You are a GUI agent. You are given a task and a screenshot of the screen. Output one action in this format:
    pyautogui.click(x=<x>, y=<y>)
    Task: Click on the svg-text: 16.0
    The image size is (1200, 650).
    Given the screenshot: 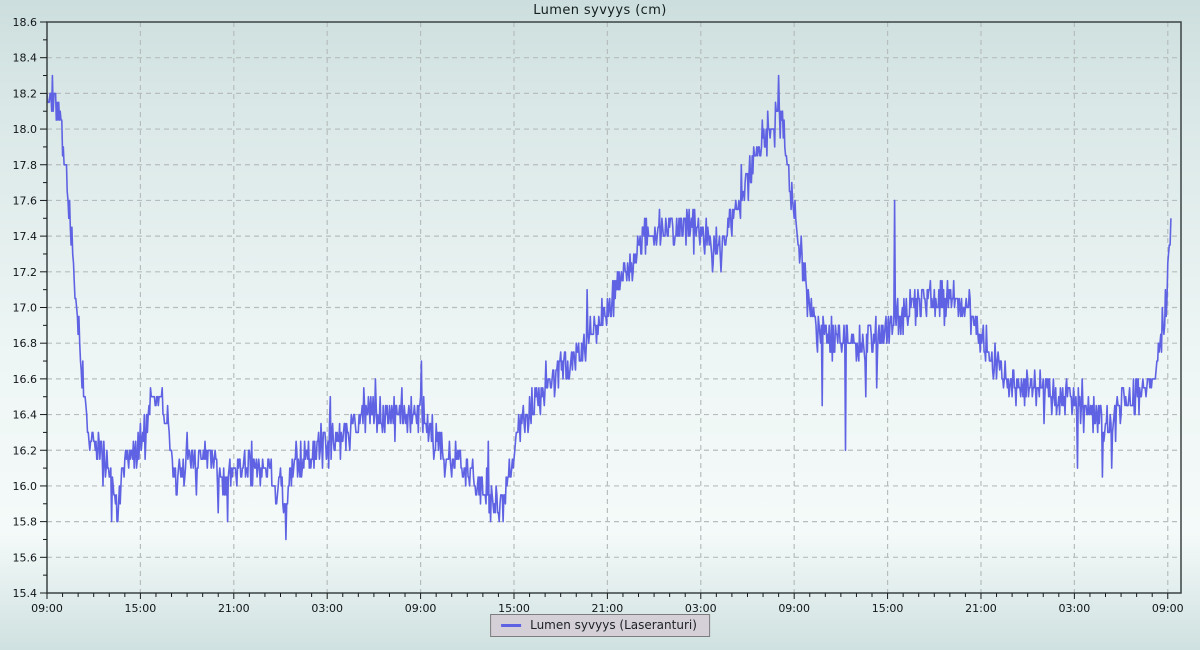 What is the action you would take?
    pyautogui.click(x=25, y=486)
    